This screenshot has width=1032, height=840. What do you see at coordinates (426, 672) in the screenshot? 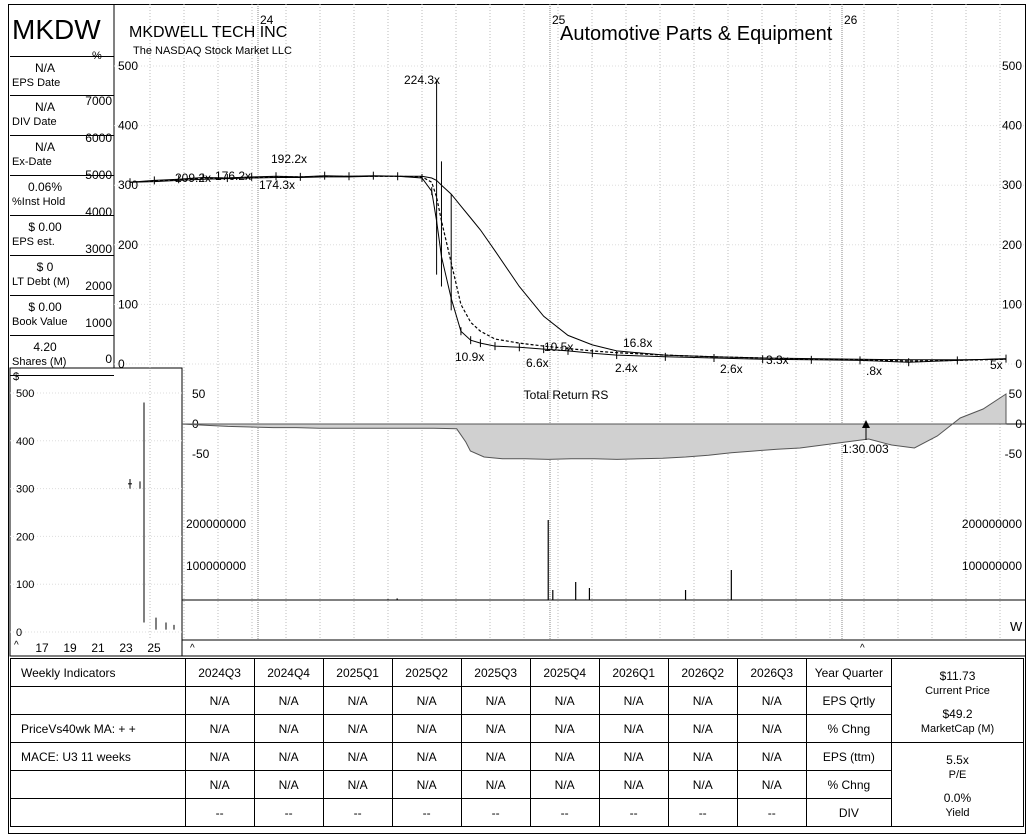
I see `indicator-cell: 2025Q2` at bounding box center [426, 672].